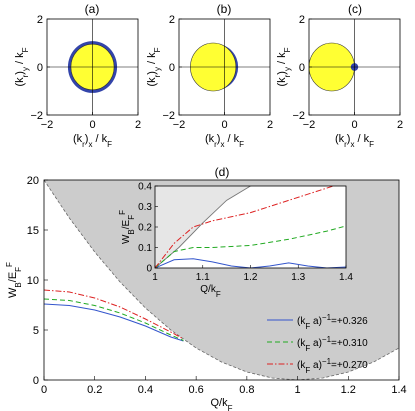 The height and width of the screenshot is (411, 415). I want to click on y-axis-label: WB/EFF, so click(14, 280).